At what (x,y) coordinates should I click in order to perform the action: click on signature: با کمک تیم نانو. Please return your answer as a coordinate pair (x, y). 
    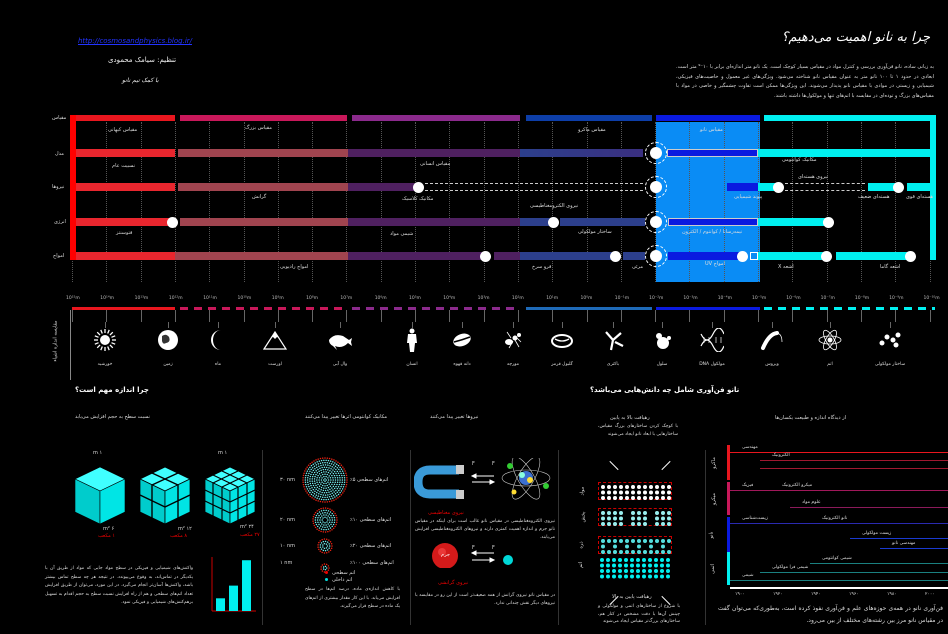
    Looking at the image, I should click on (140, 80).